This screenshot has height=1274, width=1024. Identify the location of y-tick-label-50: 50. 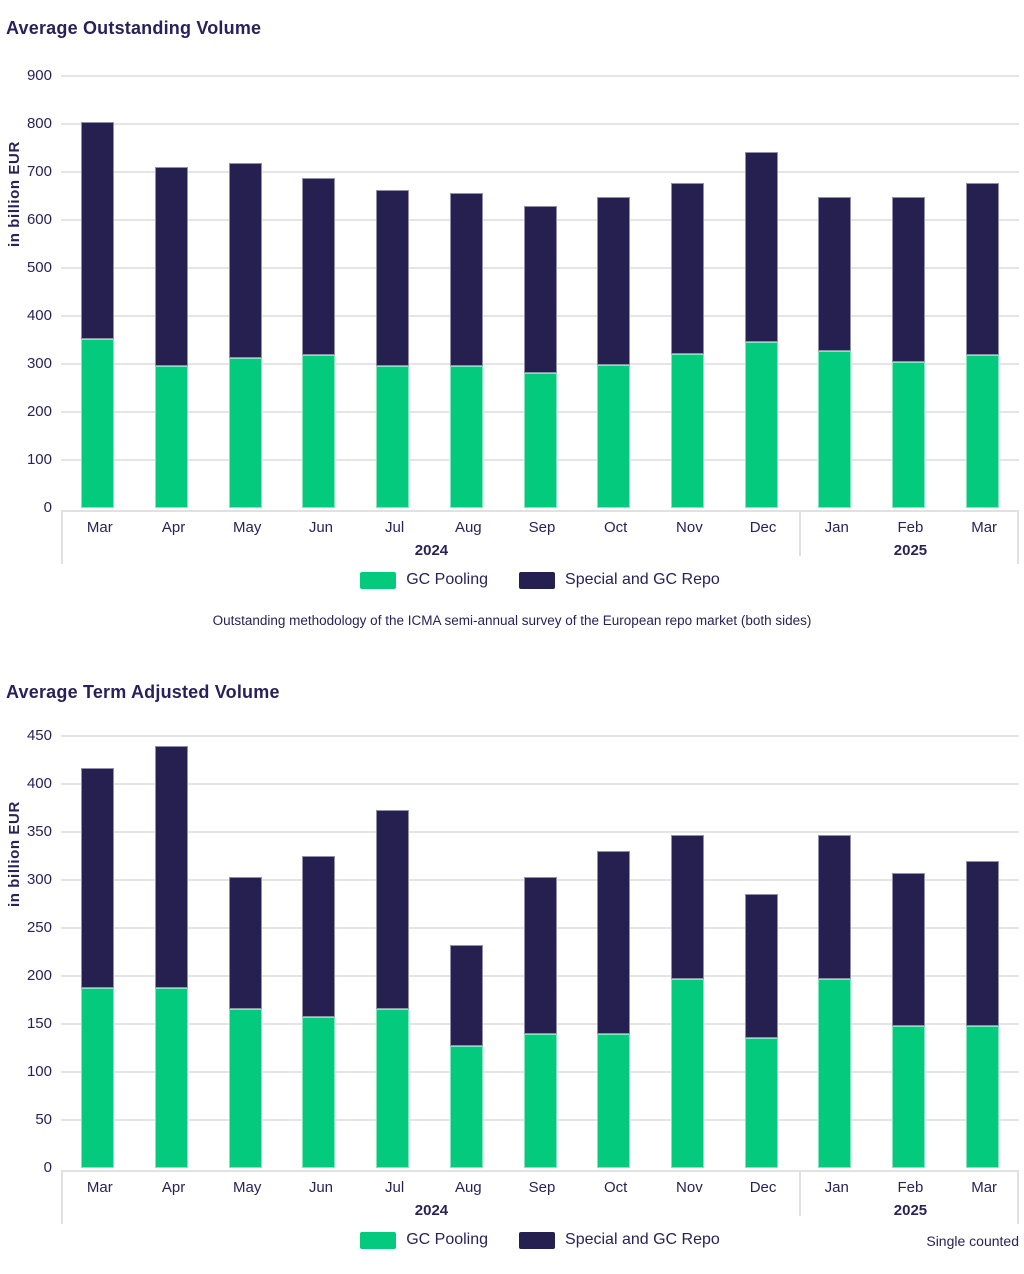
(43, 1119).